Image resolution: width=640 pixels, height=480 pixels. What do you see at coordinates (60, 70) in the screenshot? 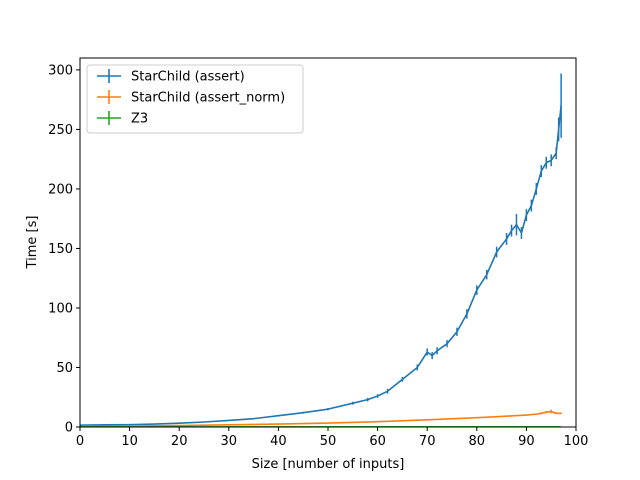
I see `y-tick-label: 300` at bounding box center [60, 70].